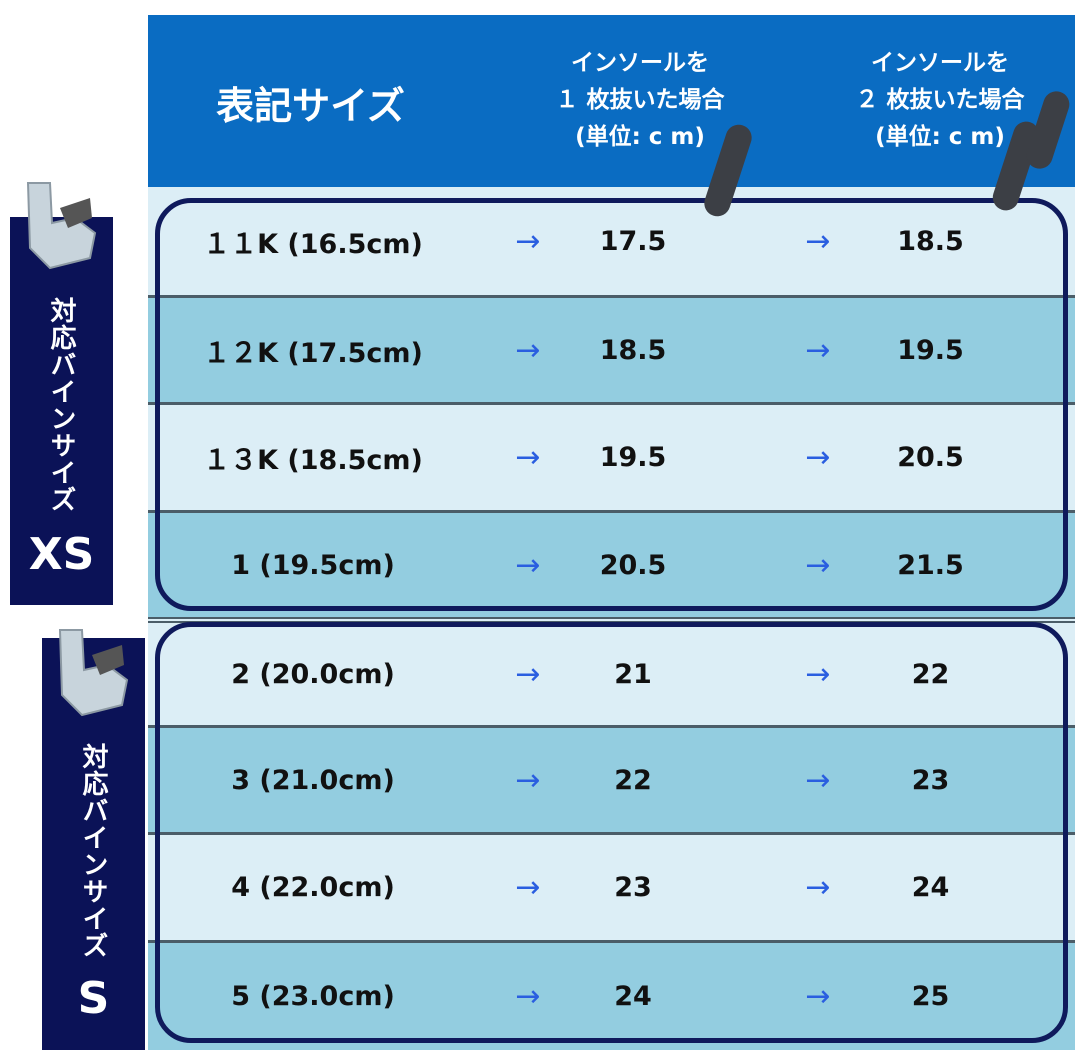 Image resolution: width=1080 pixels, height=1055 pixels. I want to click on table-row: 2 (20.0cm) → 21 → 22, so click(611, 671).